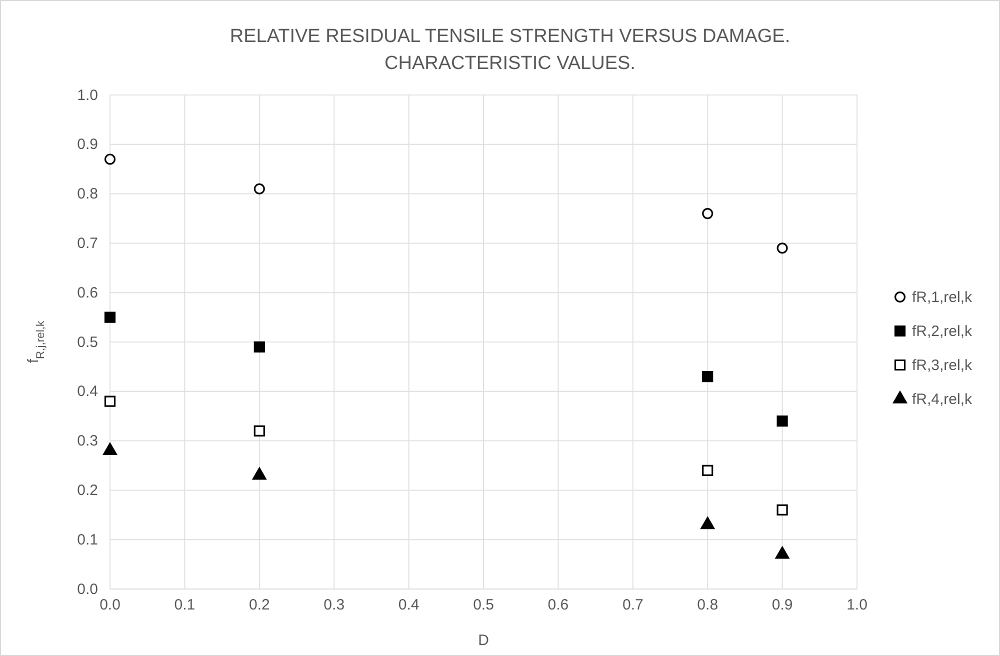  I want to click on y-tick-label: 0.0, so click(87, 589).